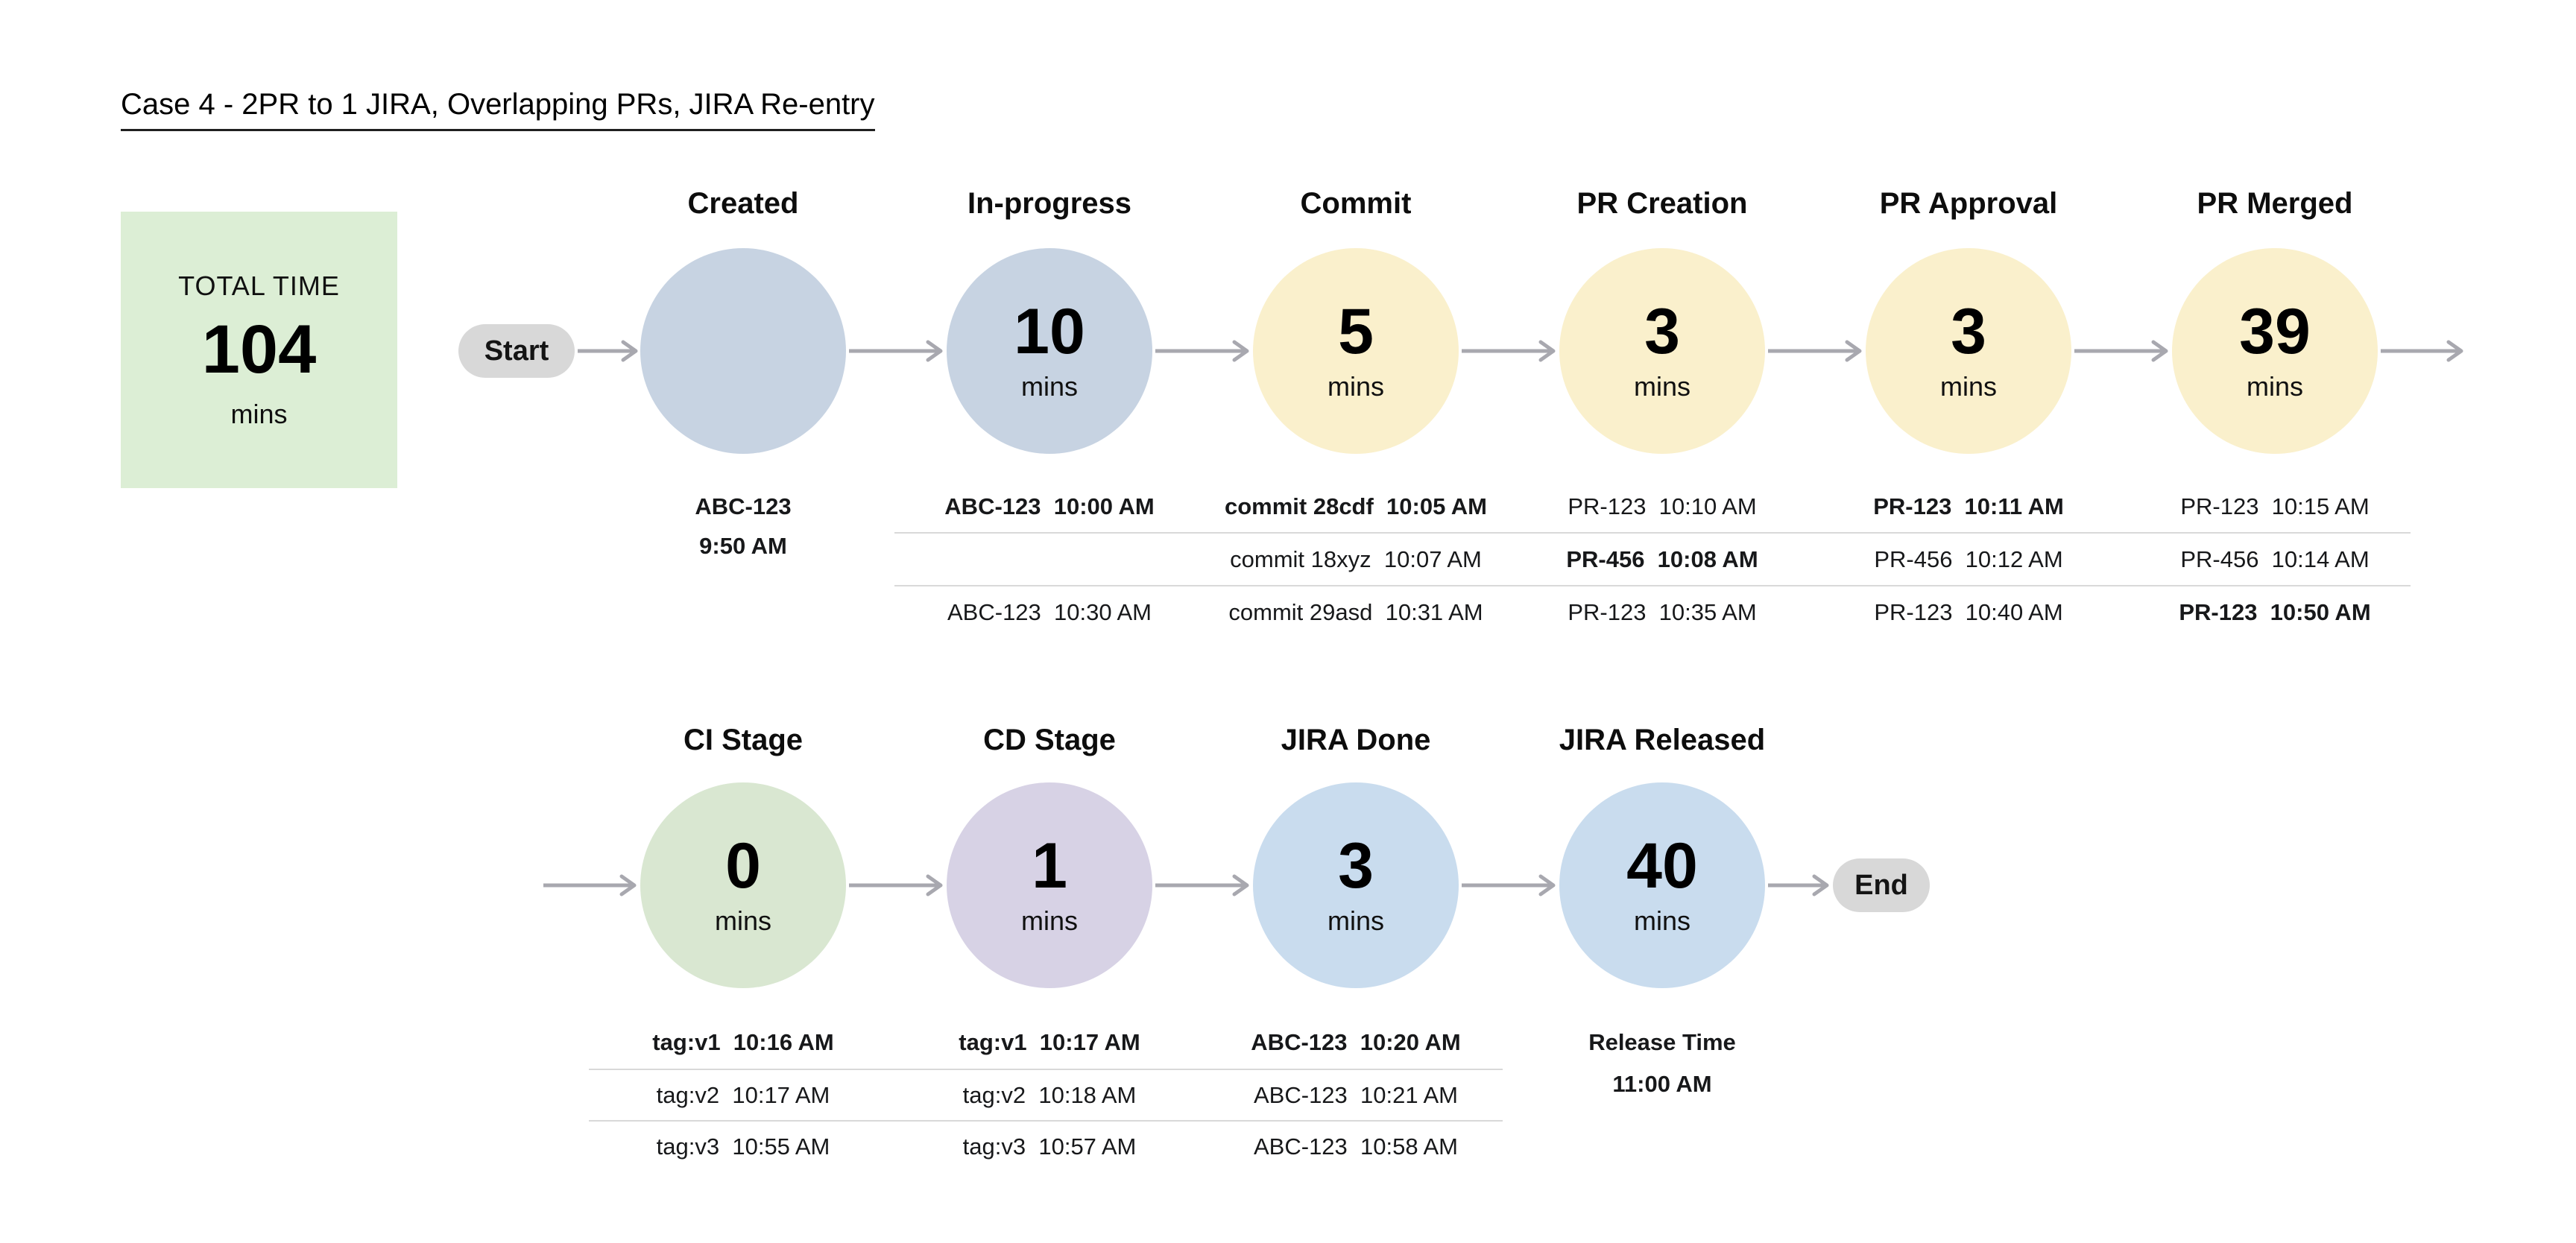  What do you see at coordinates (743, 740) in the screenshot?
I see `stage-title-ci-stage: CI Stage` at bounding box center [743, 740].